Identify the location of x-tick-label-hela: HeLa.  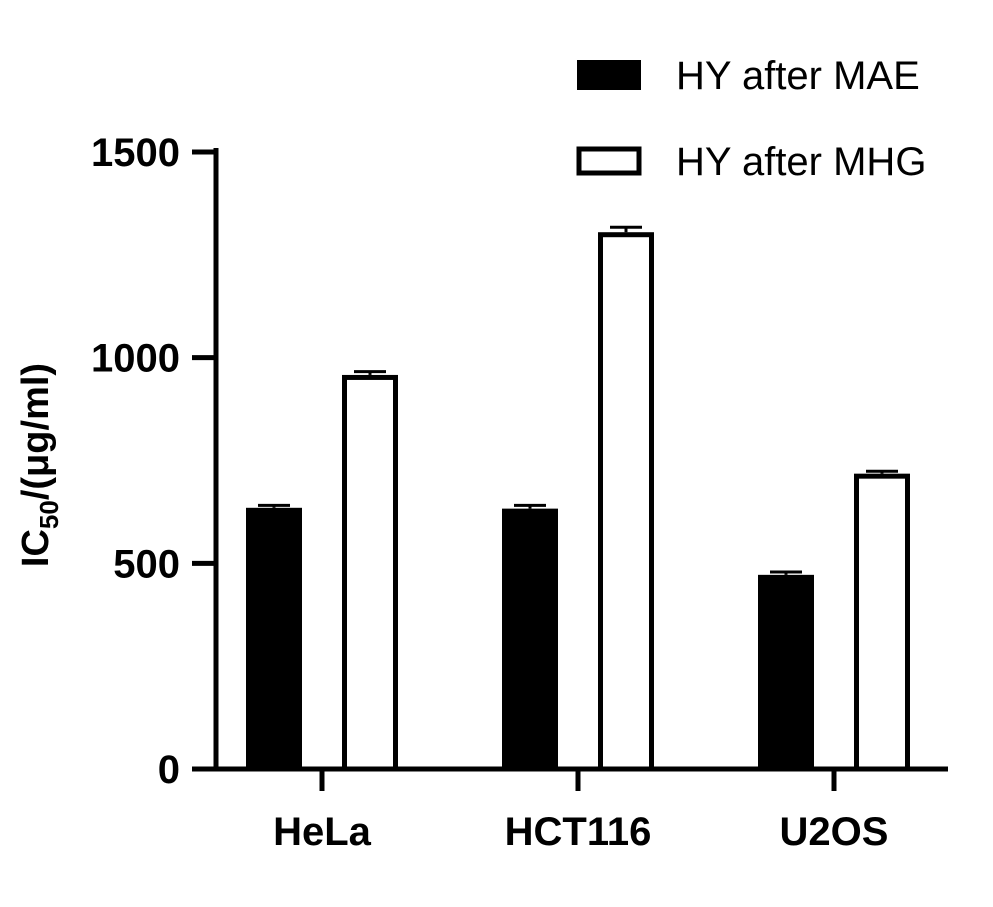
(322, 832).